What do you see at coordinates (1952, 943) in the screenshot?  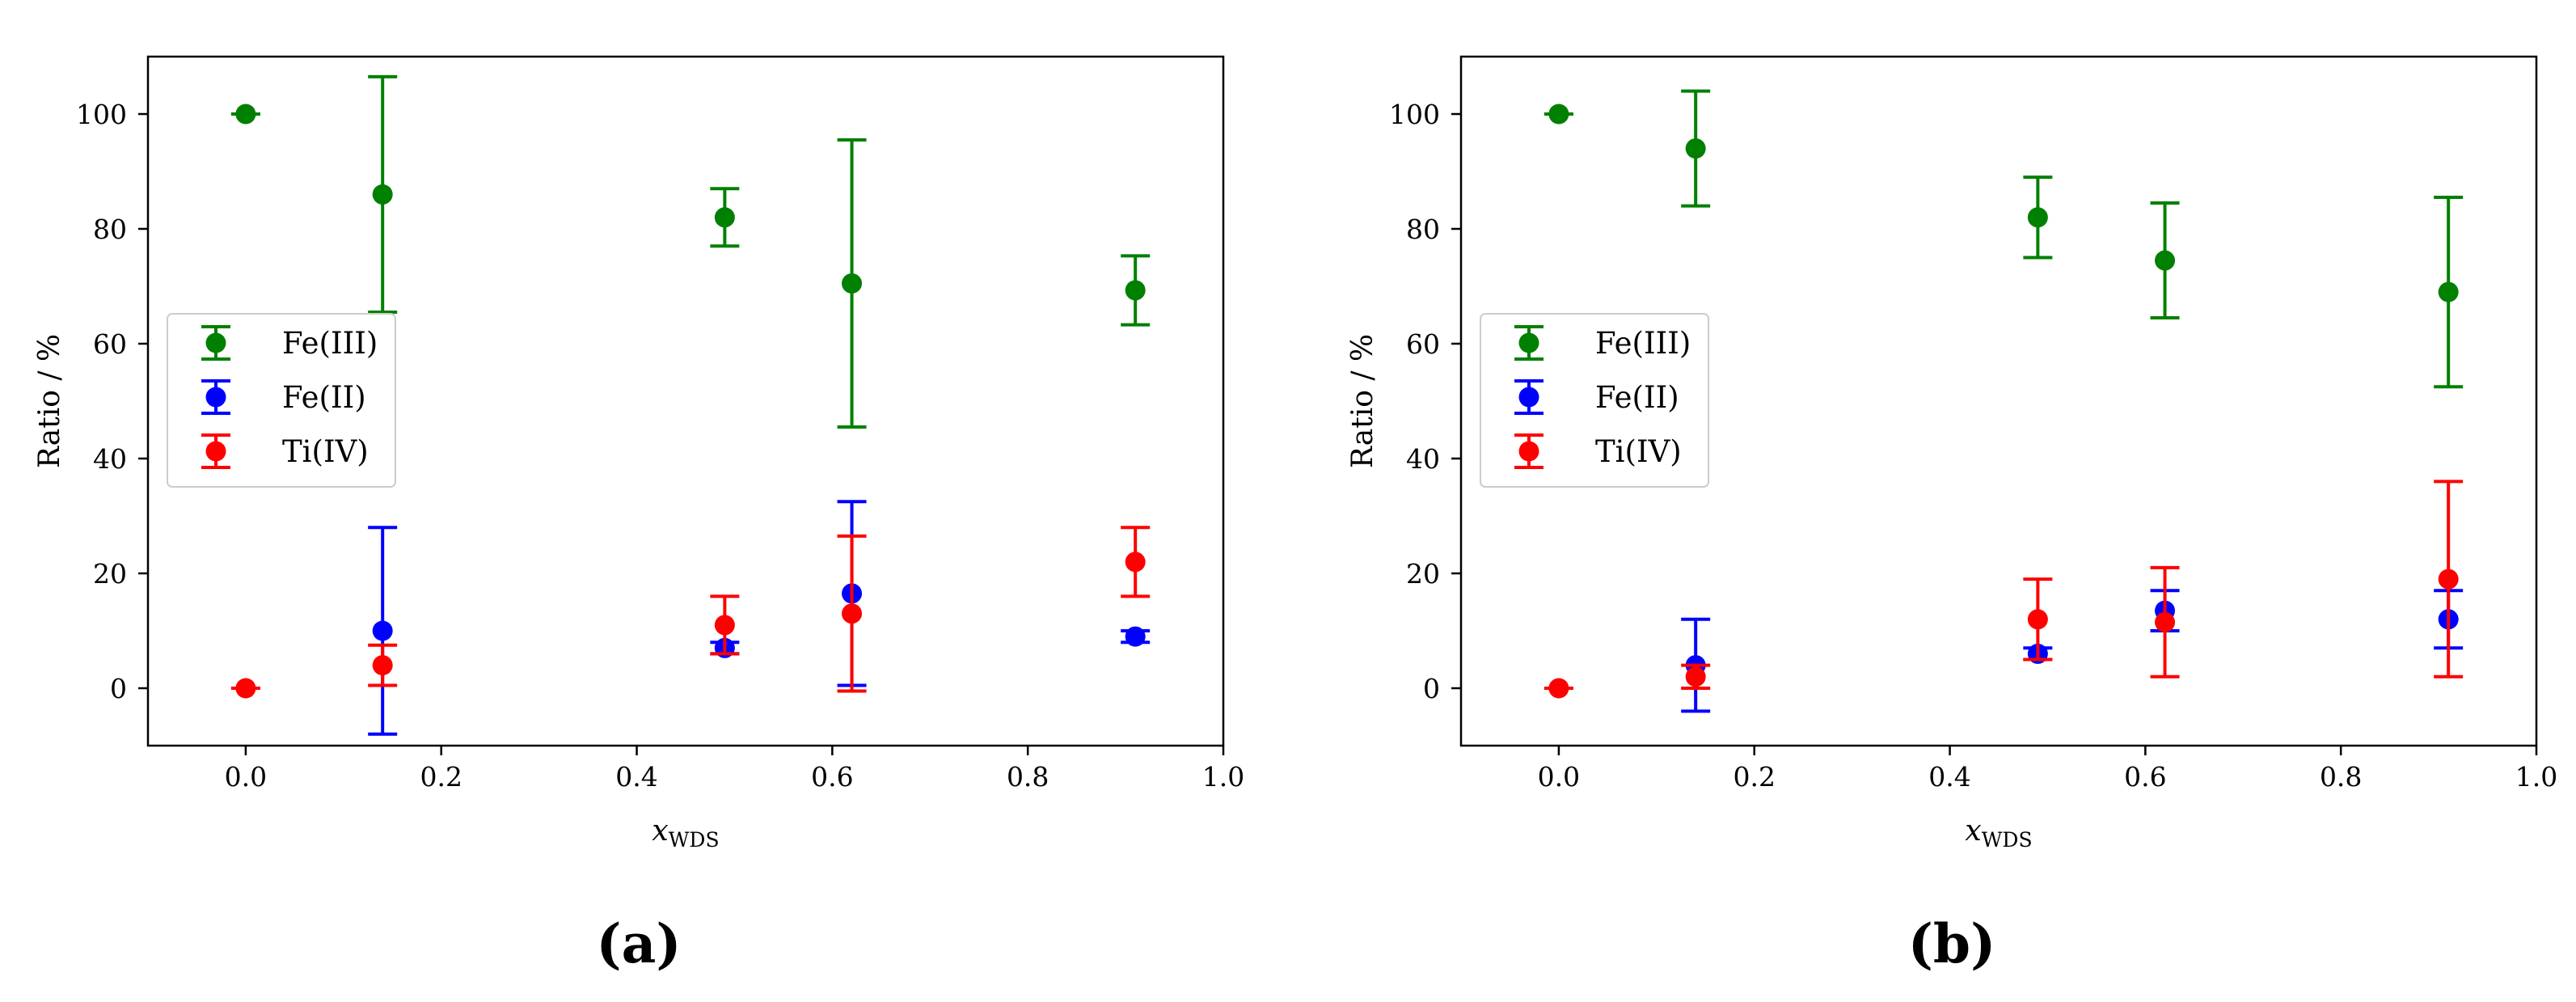 I see `panel-label: (b)` at bounding box center [1952, 943].